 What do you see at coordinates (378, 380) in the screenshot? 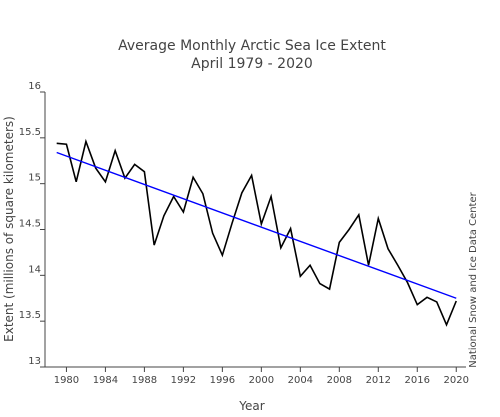
I see `x-tick-label: 2012` at bounding box center [378, 380].